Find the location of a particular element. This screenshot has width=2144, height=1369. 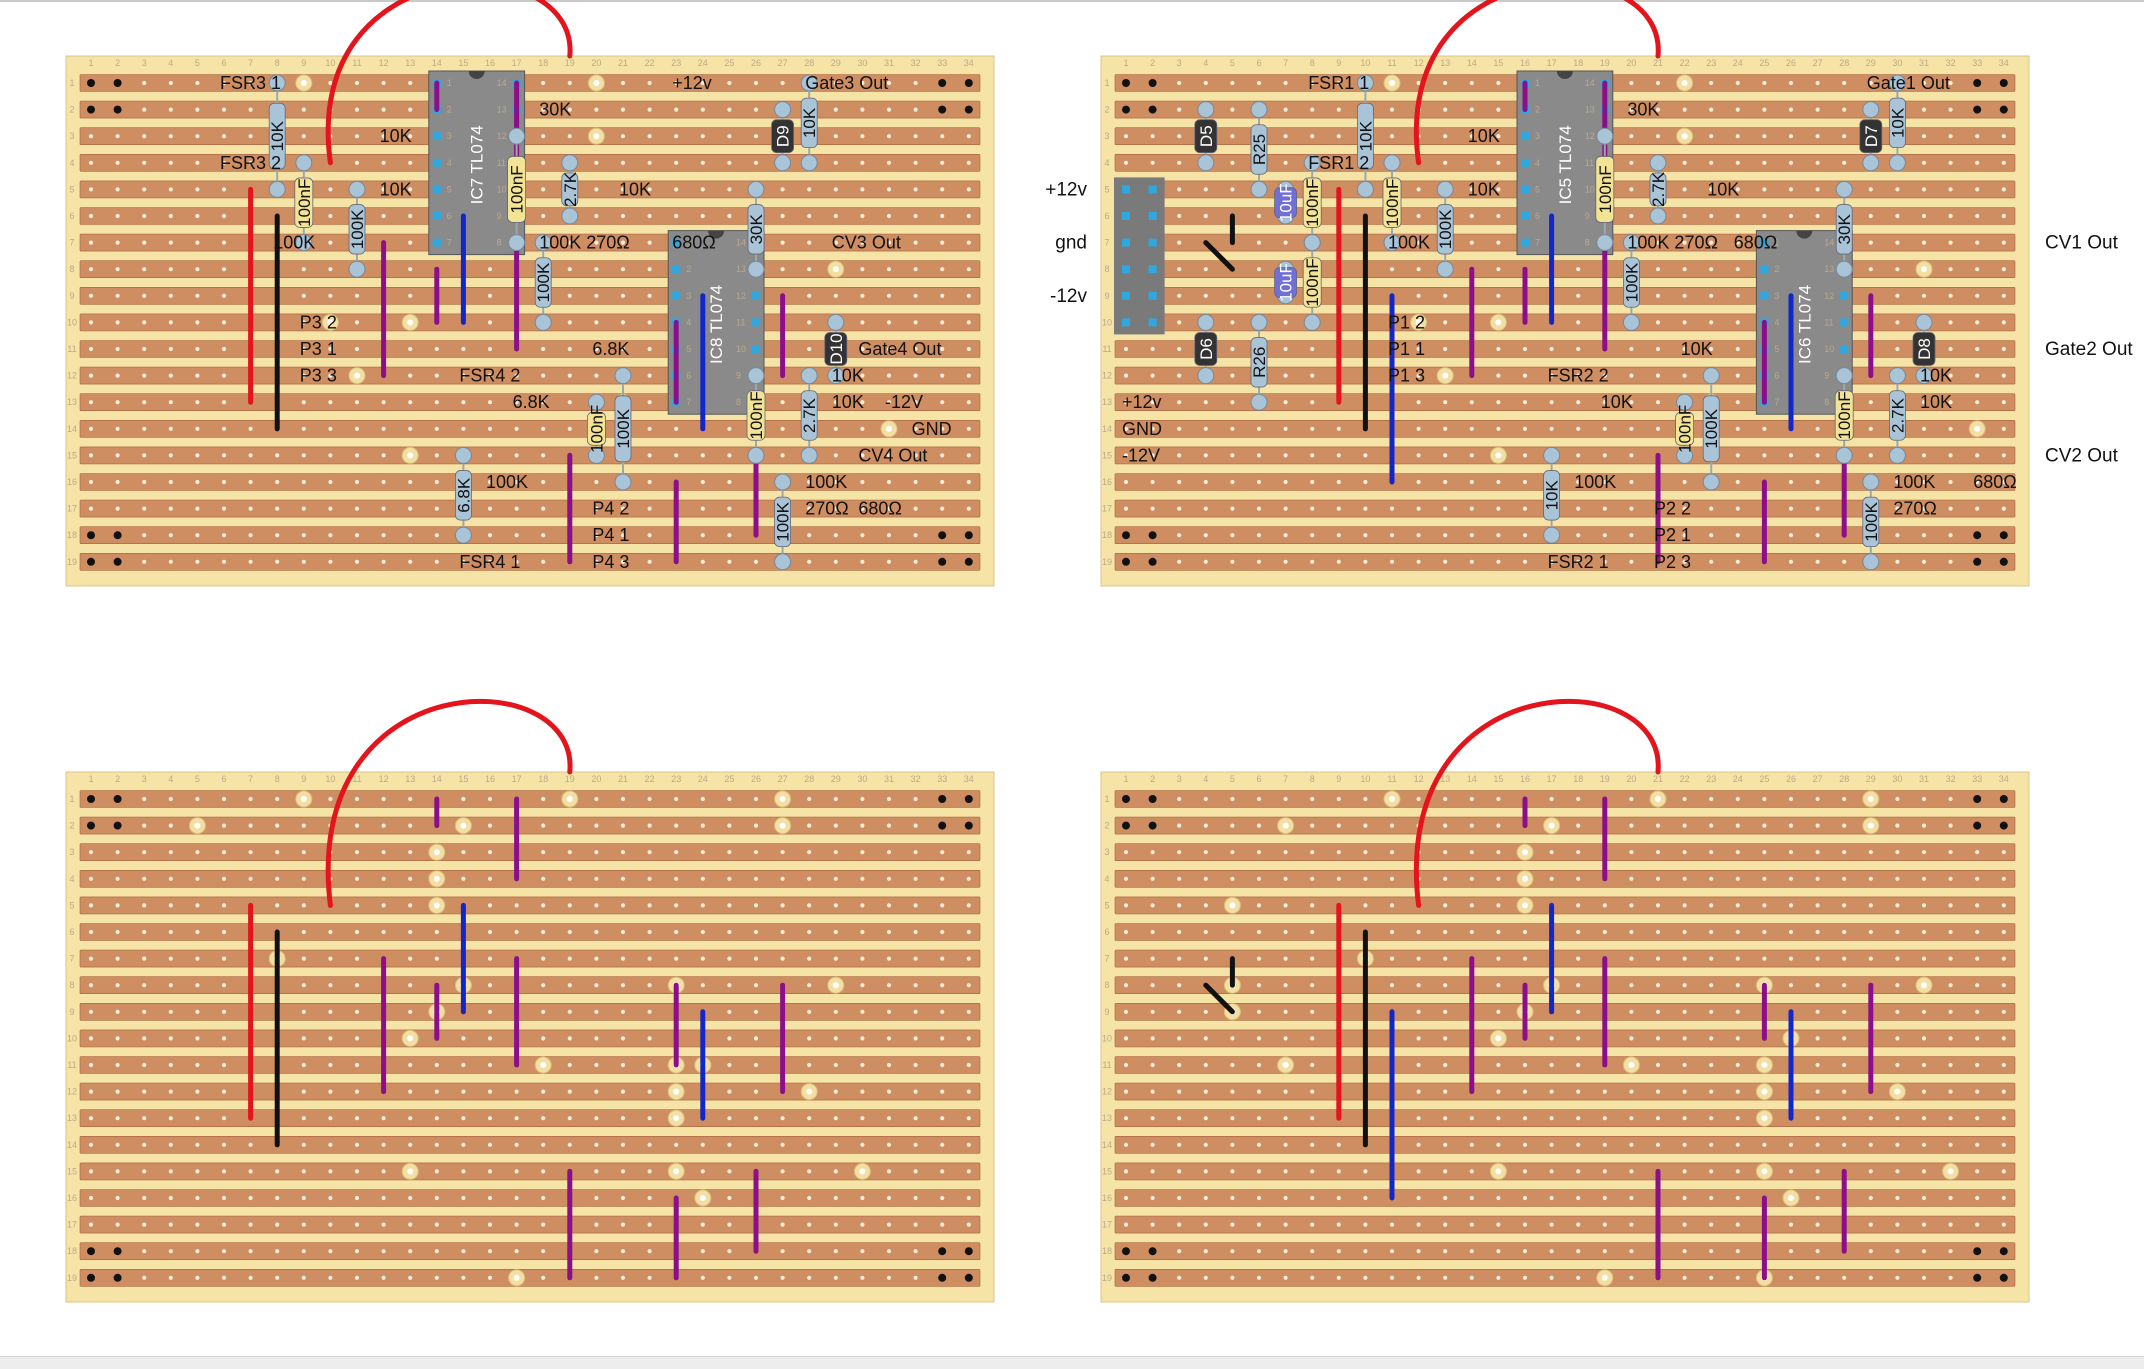

pin-label: 100K is located at coordinates (1409, 243).